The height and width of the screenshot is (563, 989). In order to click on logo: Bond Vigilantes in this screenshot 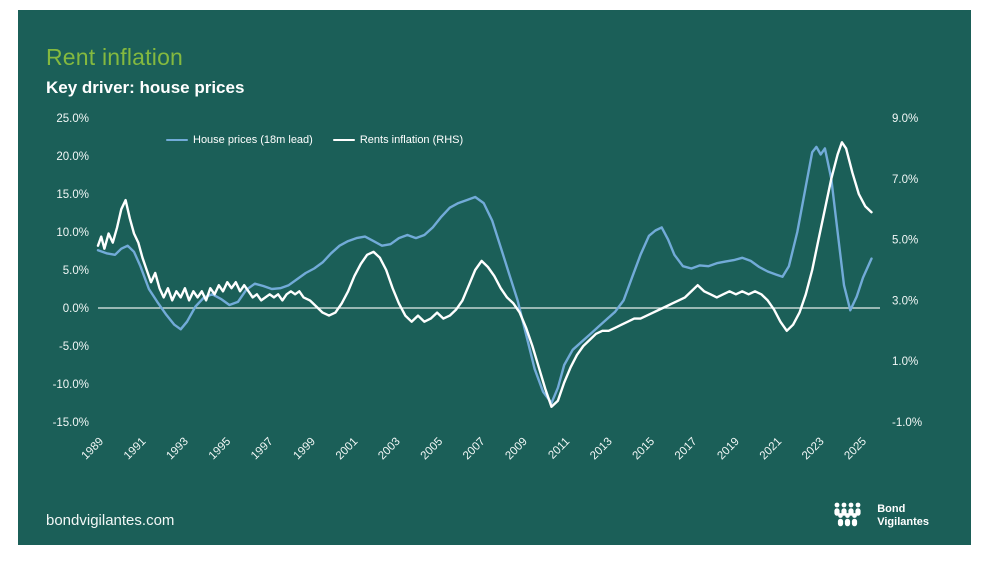, I will do `click(879, 516)`.